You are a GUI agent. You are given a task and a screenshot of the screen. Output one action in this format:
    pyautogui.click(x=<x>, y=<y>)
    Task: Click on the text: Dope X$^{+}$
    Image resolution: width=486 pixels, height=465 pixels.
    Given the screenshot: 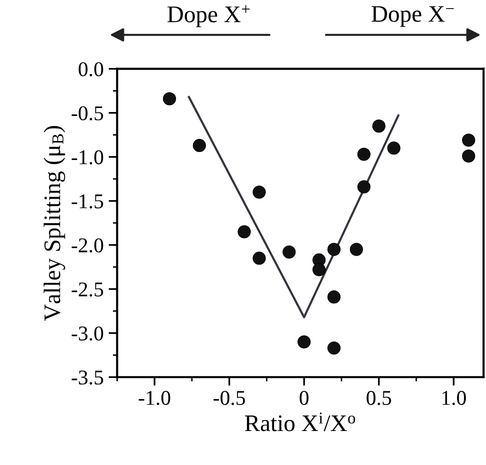 What is the action you would take?
    pyautogui.click(x=209, y=16)
    